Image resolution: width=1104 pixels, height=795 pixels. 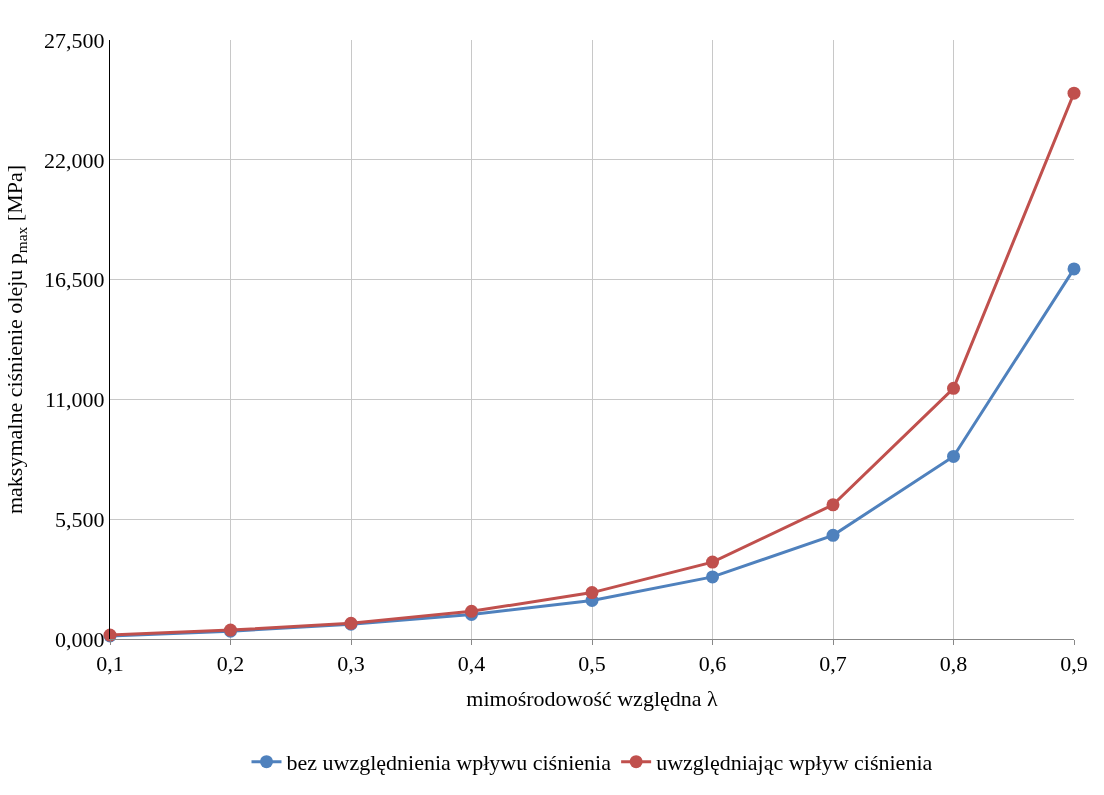 What do you see at coordinates (592, 664) in the screenshot?
I see `x-tick-label: 0,5` at bounding box center [592, 664].